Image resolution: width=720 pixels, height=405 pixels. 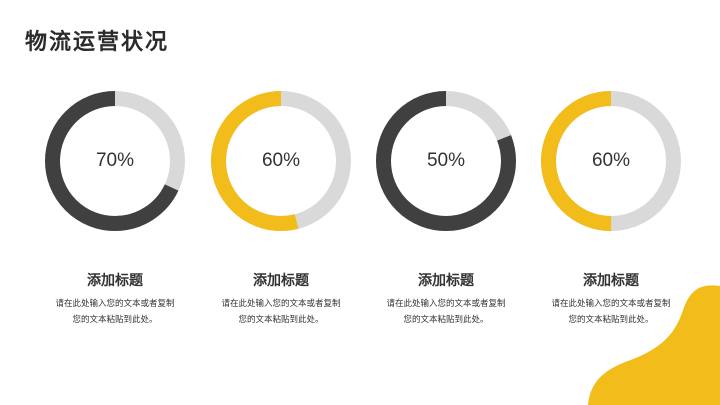 I want to click on donut-label: 70%, so click(x=115, y=160).